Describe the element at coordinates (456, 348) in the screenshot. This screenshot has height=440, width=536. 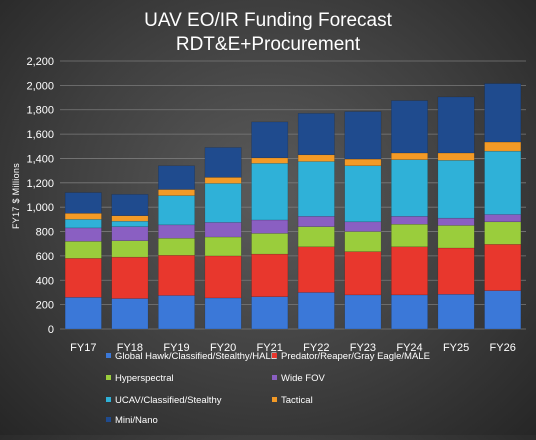
I see `x-tick-label: FY25` at that location.